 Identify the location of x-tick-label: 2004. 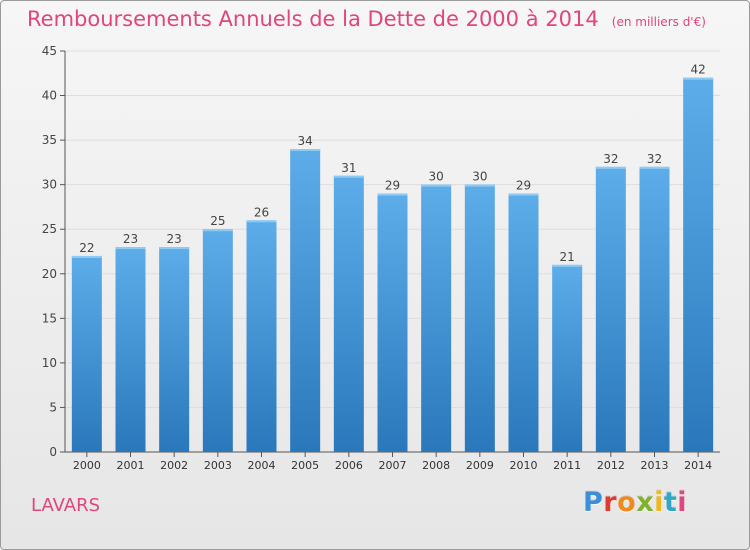
(262, 465).